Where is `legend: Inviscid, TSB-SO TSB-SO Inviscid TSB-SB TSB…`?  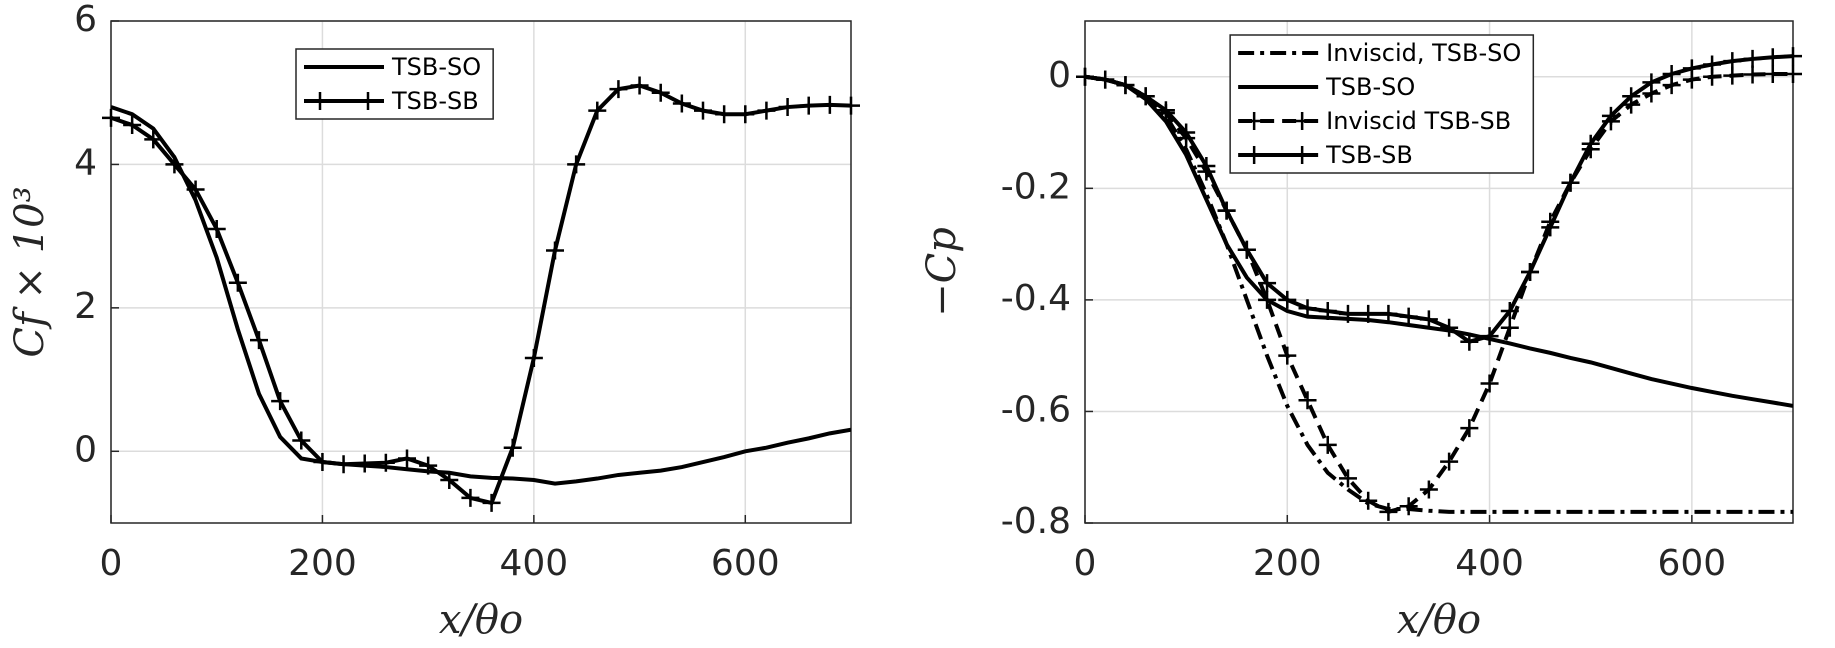 legend: Inviscid, TSB-SO TSB-SO Inviscid TSB-SB TSB… is located at coordinates (1382, 104).